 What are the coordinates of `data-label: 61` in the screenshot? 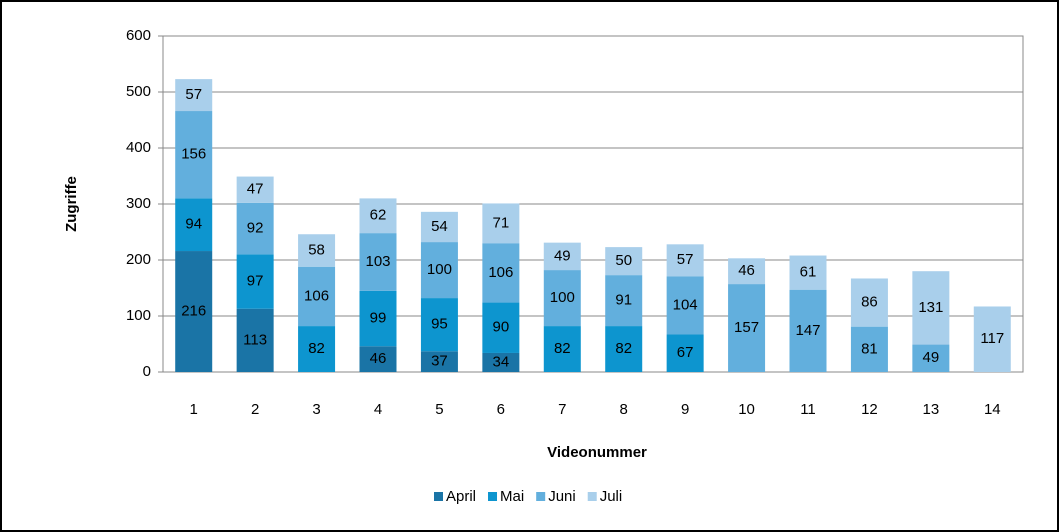 It's located at (808, 272).